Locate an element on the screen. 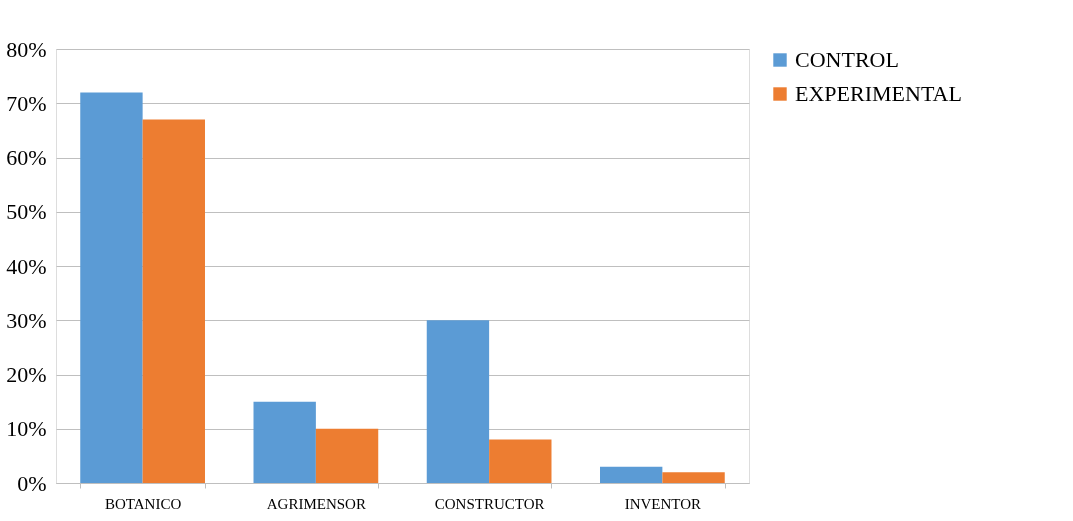 This screenshot has height=521, width=1073. y-tick-label: 30% is located at coordinates (26, 320).